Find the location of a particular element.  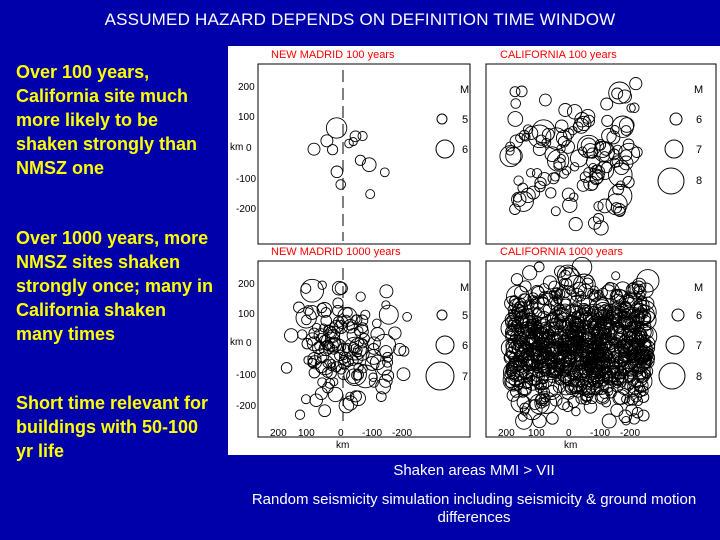

legend-title: M is located at coordinates (464, 90).